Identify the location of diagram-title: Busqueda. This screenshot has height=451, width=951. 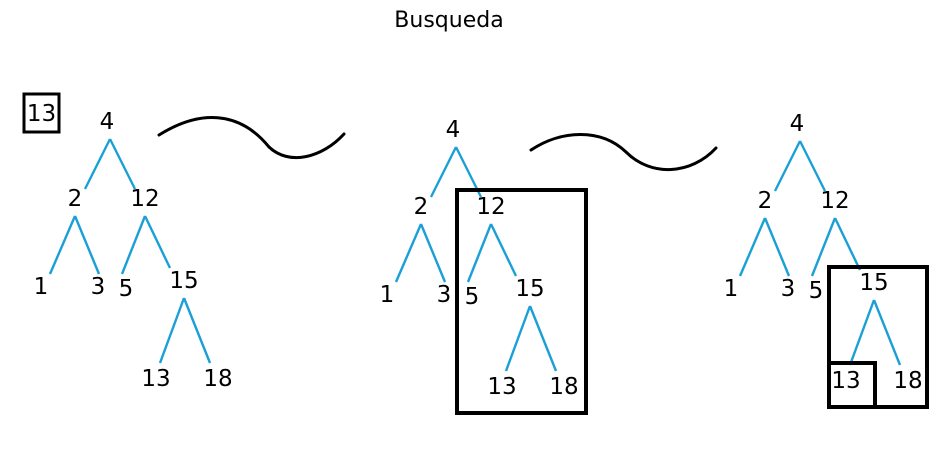
(448, 20).